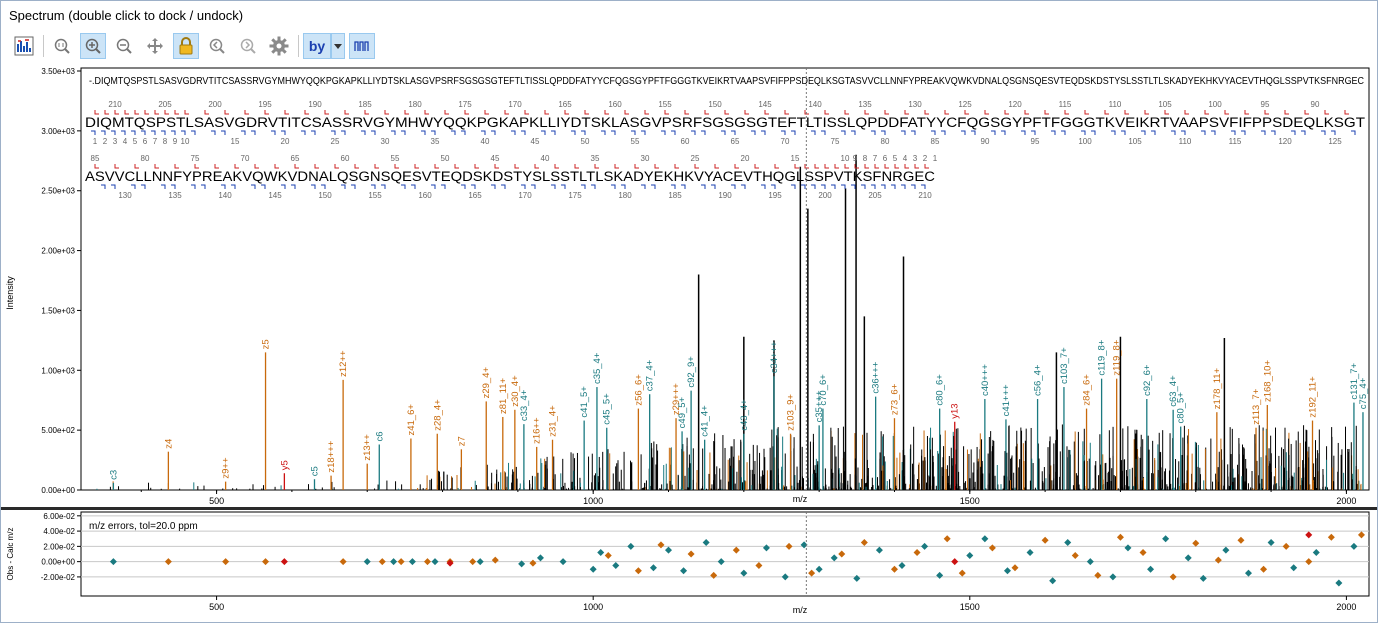 The image size is (1378, 627). What do you see at coordinates (689, 508) in the screenshot?
I see `panel-divider` at bounding box center [689, 508].